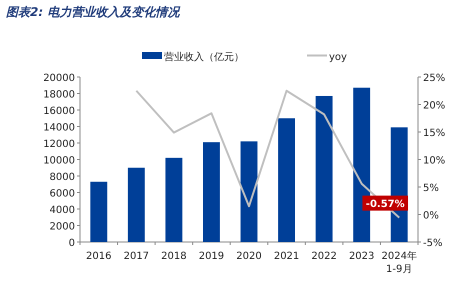  What do you see at coordinates (59, 78) in the screenshot?
I see `y-tick-label: 20000` at bounding box center [59, 78].